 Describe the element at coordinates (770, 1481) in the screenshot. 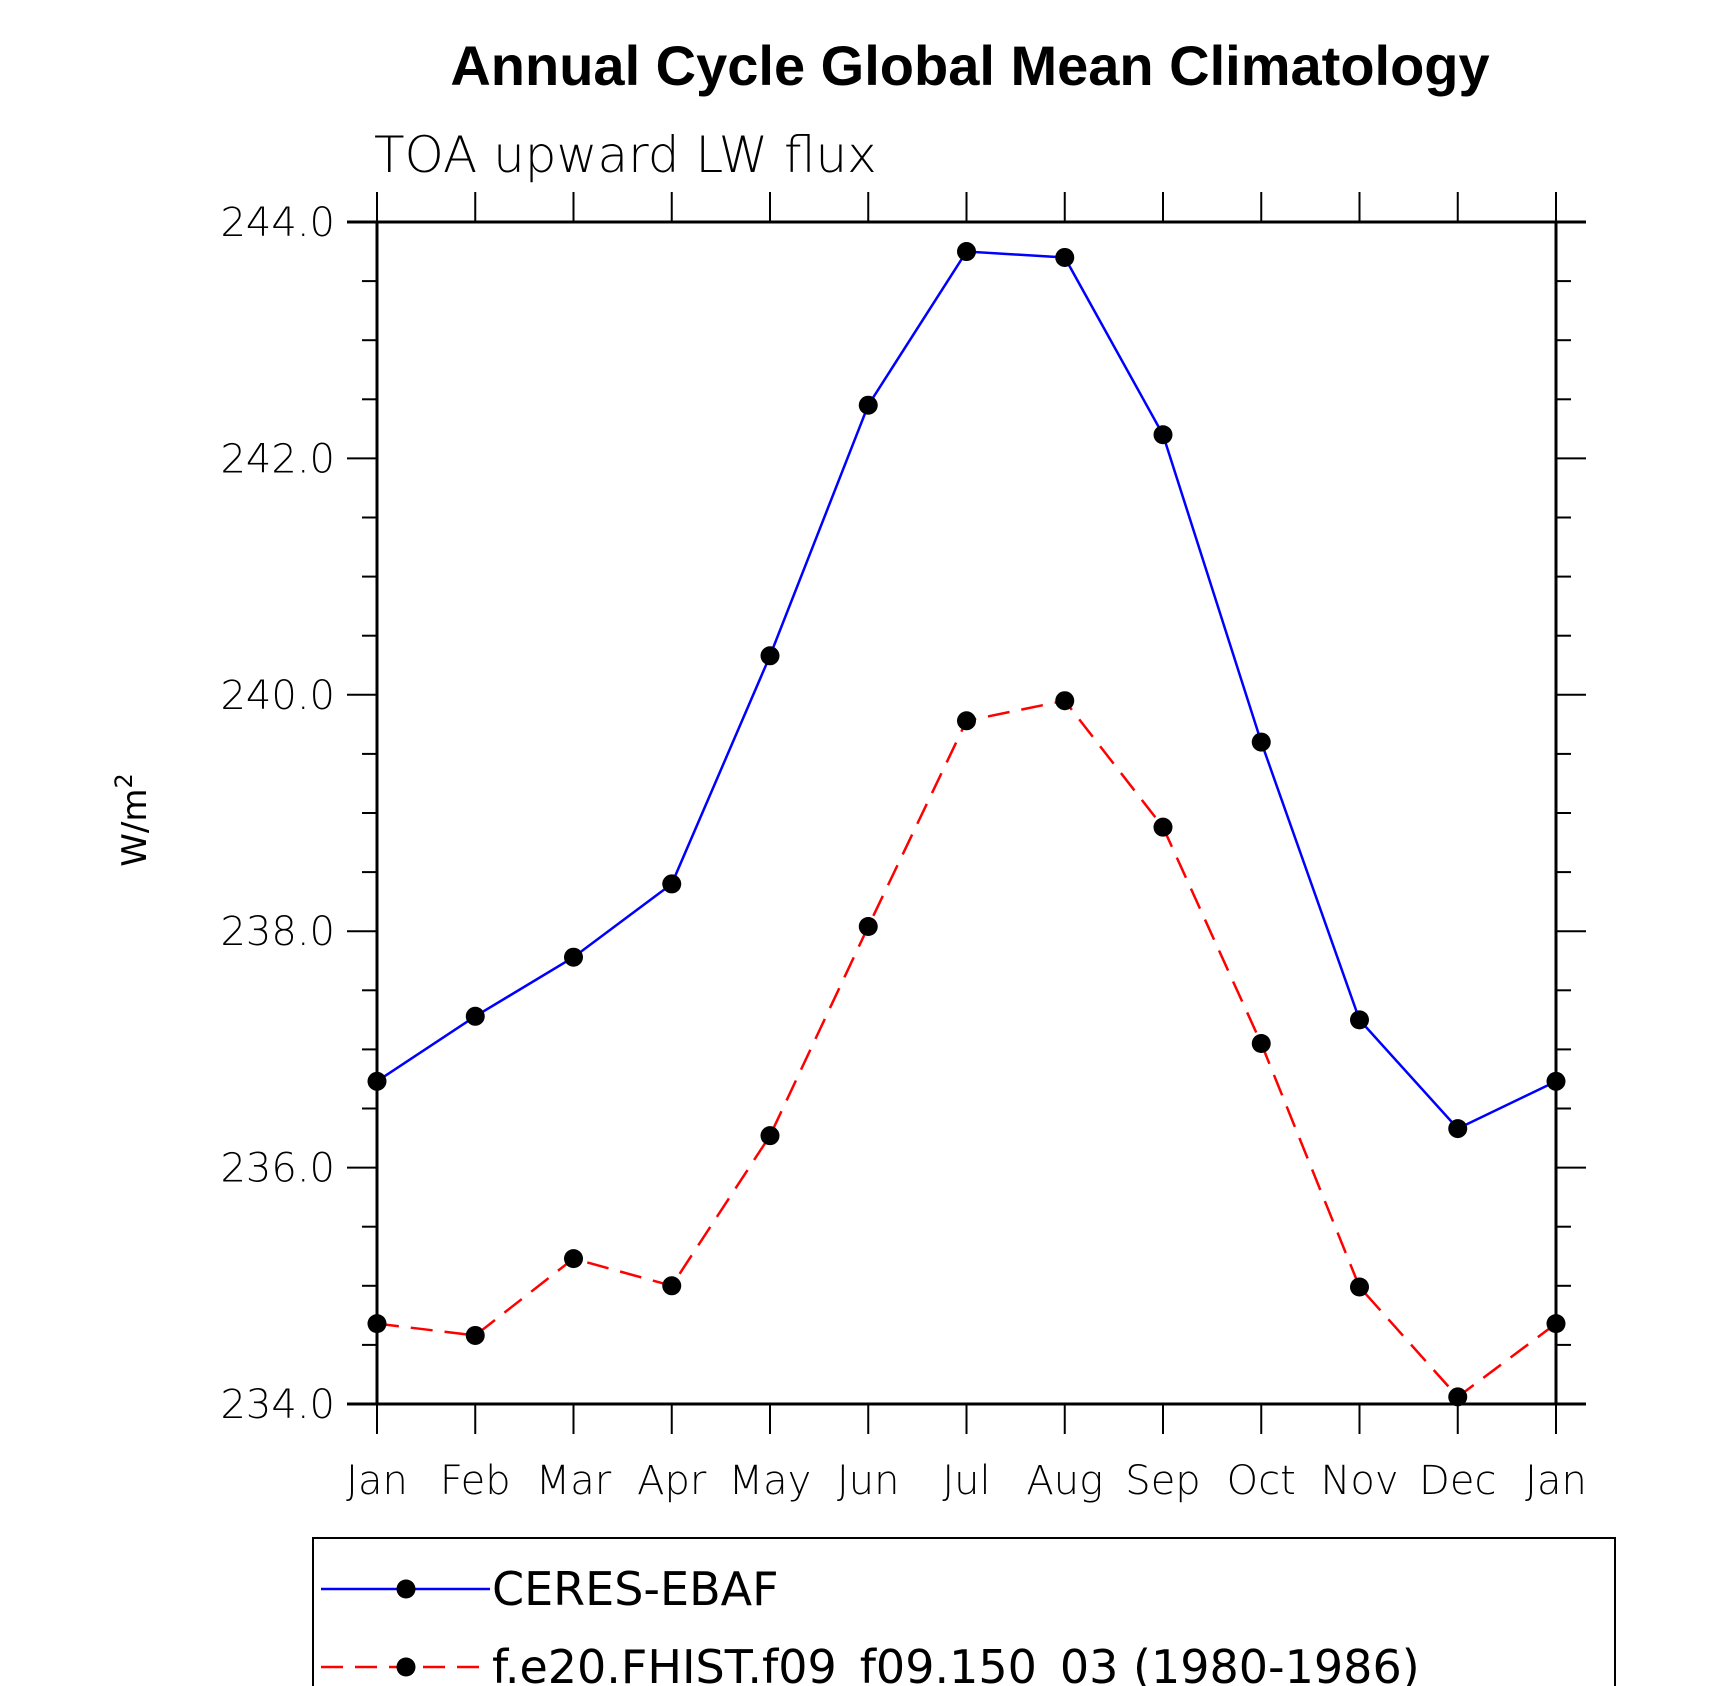

I see `x-tick-label: May` at that location.